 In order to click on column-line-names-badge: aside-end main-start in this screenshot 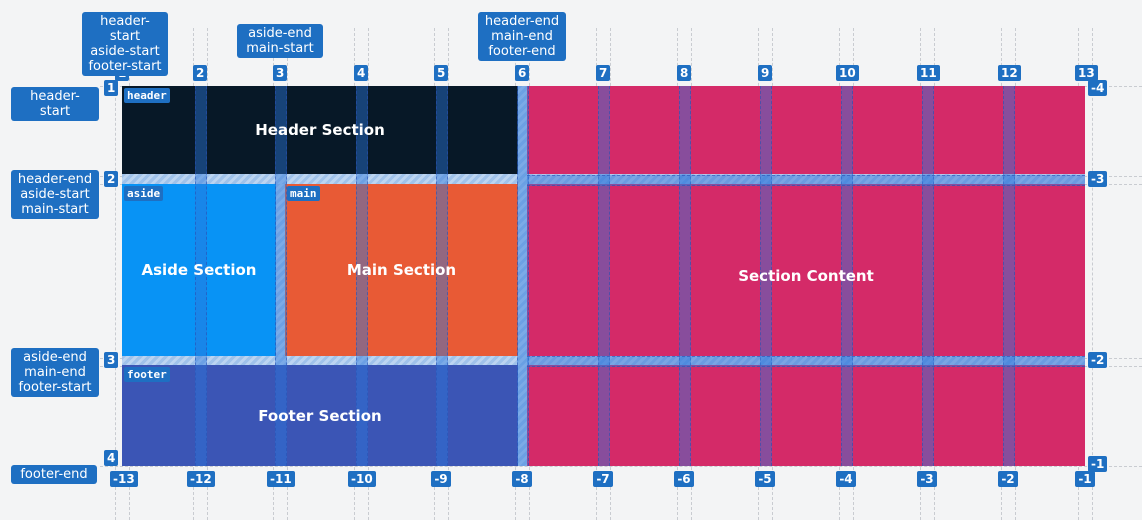, I will do `click(280, 41)`.